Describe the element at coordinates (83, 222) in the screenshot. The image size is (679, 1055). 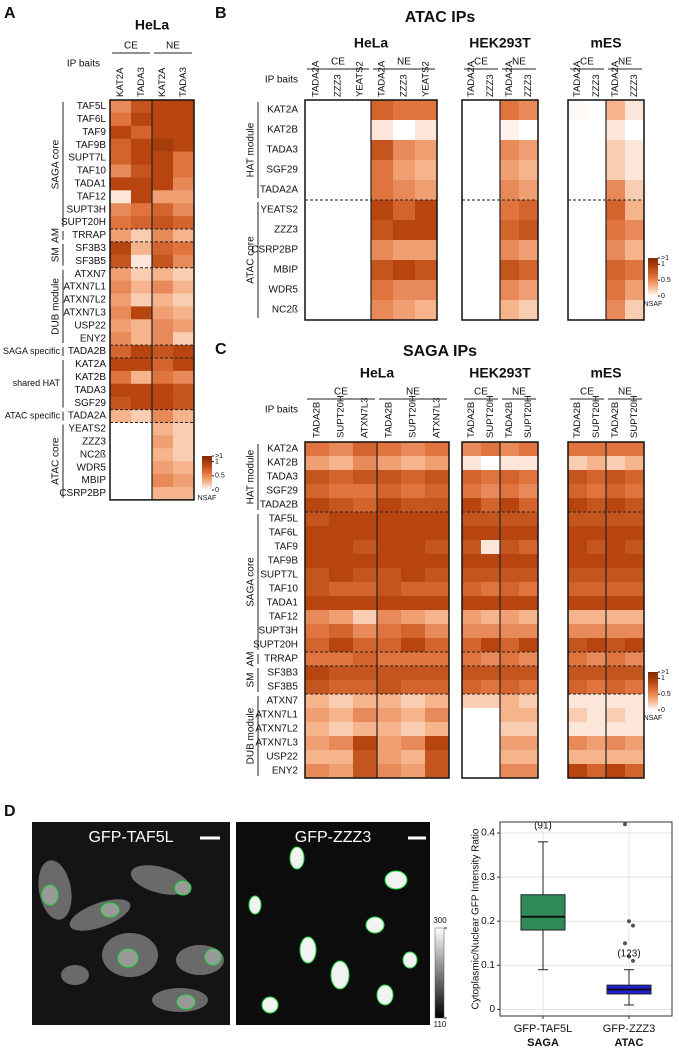
I see `row-label: SUPT20H` at that location.